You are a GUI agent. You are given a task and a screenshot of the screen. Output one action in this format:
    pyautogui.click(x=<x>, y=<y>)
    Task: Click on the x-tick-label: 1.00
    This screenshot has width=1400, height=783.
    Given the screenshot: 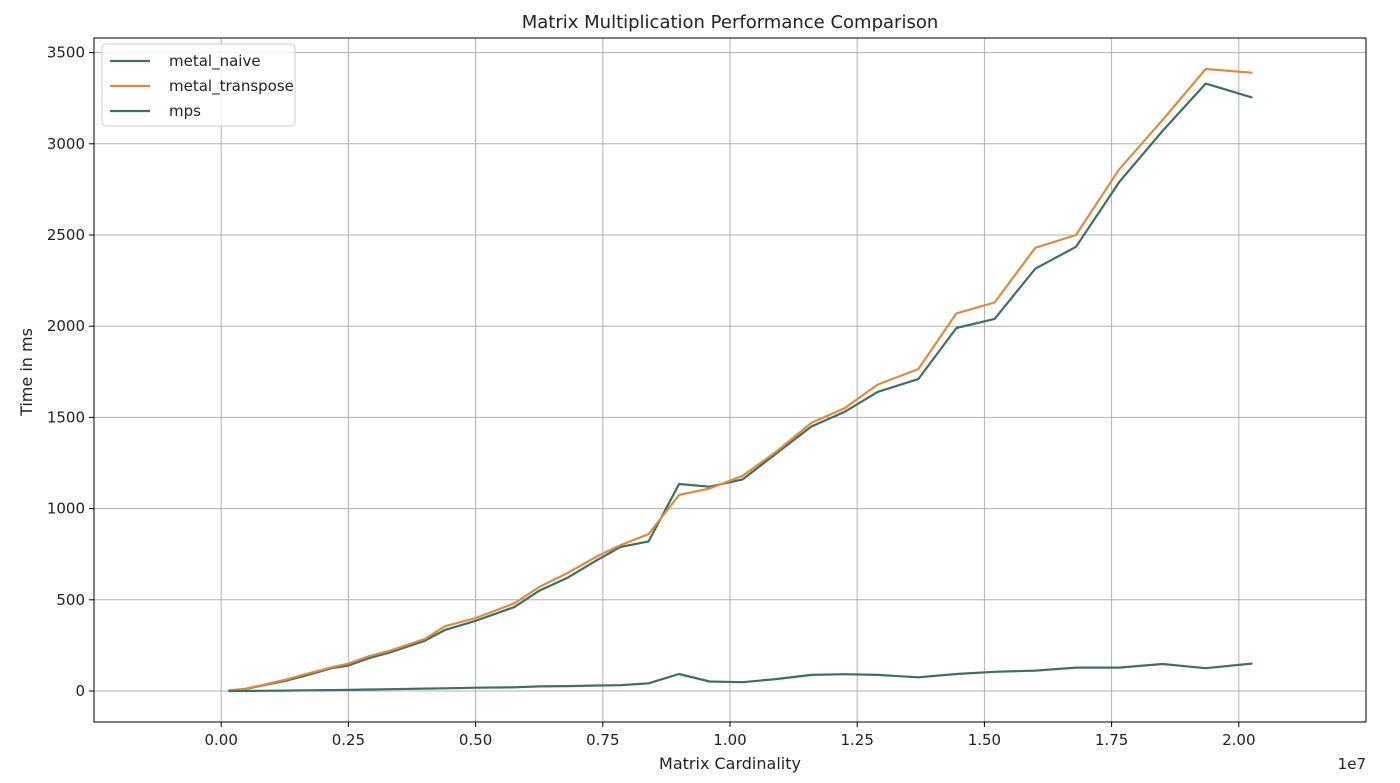 What is the action you would take?
    pyautogui.click(x=729, y=740)
    